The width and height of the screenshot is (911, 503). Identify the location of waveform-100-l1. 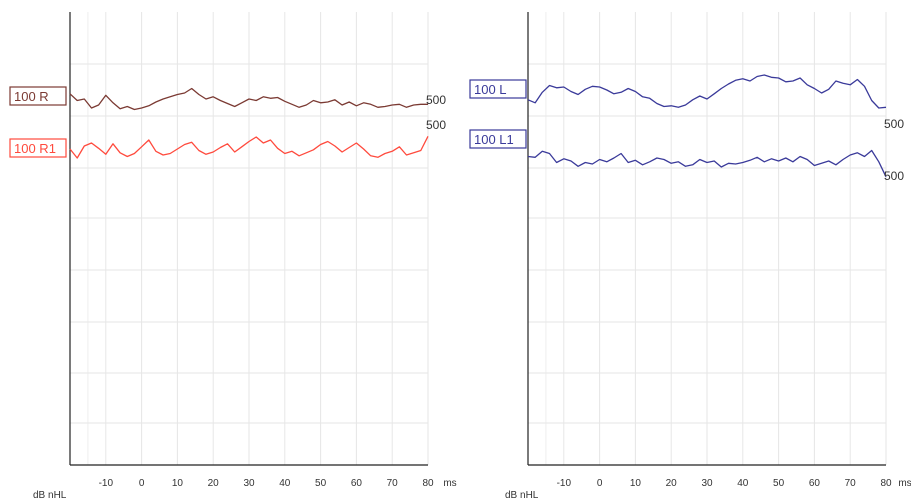
(707, 163).